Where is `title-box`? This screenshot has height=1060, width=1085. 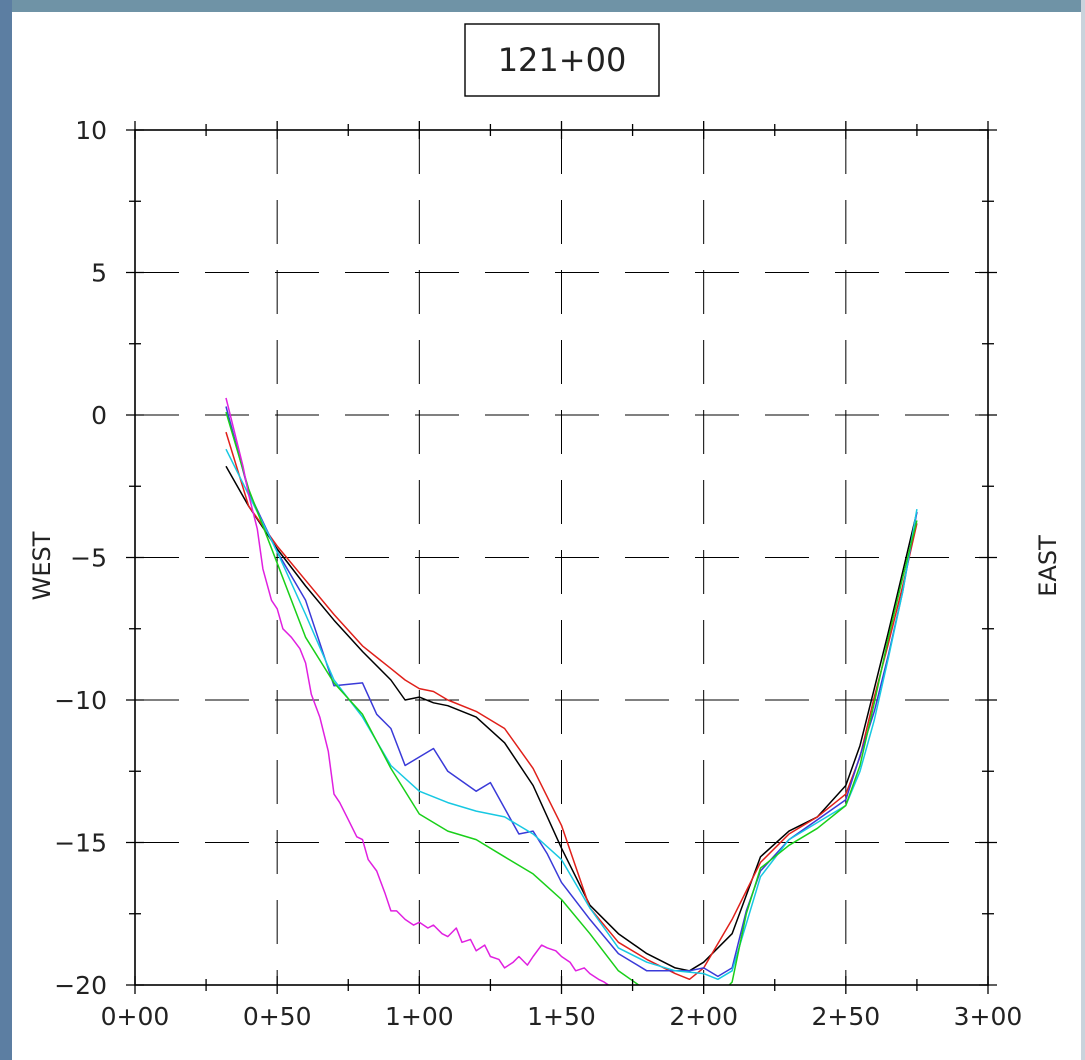 title-box is located at coordinates (562, 60).